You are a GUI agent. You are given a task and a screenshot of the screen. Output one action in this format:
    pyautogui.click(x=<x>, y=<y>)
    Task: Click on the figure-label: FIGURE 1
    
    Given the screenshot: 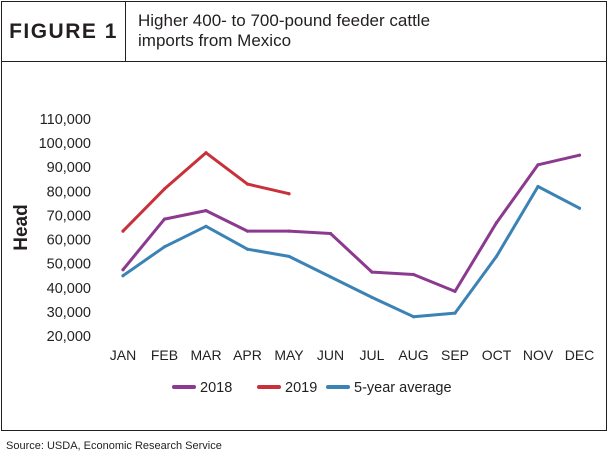 What is the action you would take?
    pyautogui.click(x=64, y=31)
    